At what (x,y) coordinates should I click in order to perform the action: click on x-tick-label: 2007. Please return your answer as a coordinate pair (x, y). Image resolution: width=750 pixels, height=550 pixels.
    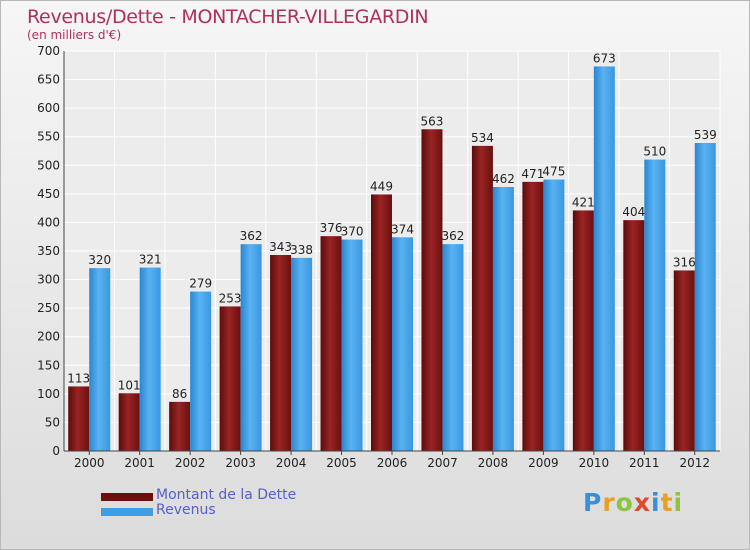
    Looking at the image, I should click on (442, 463).